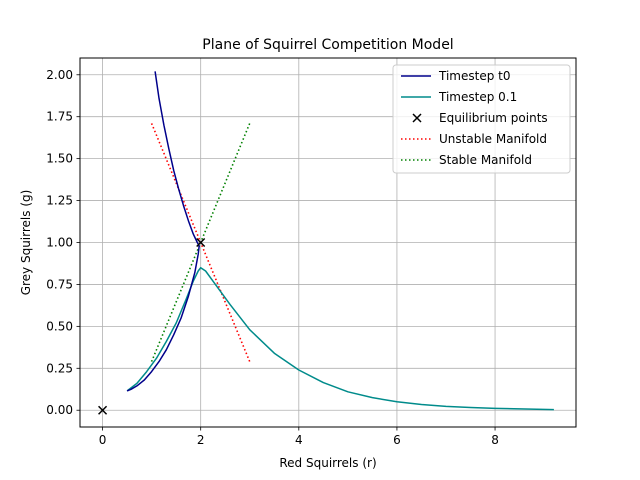  Describe the element at coordinates (152, 326) in the screenshot. I see `series-equilibrium-points` at that location.